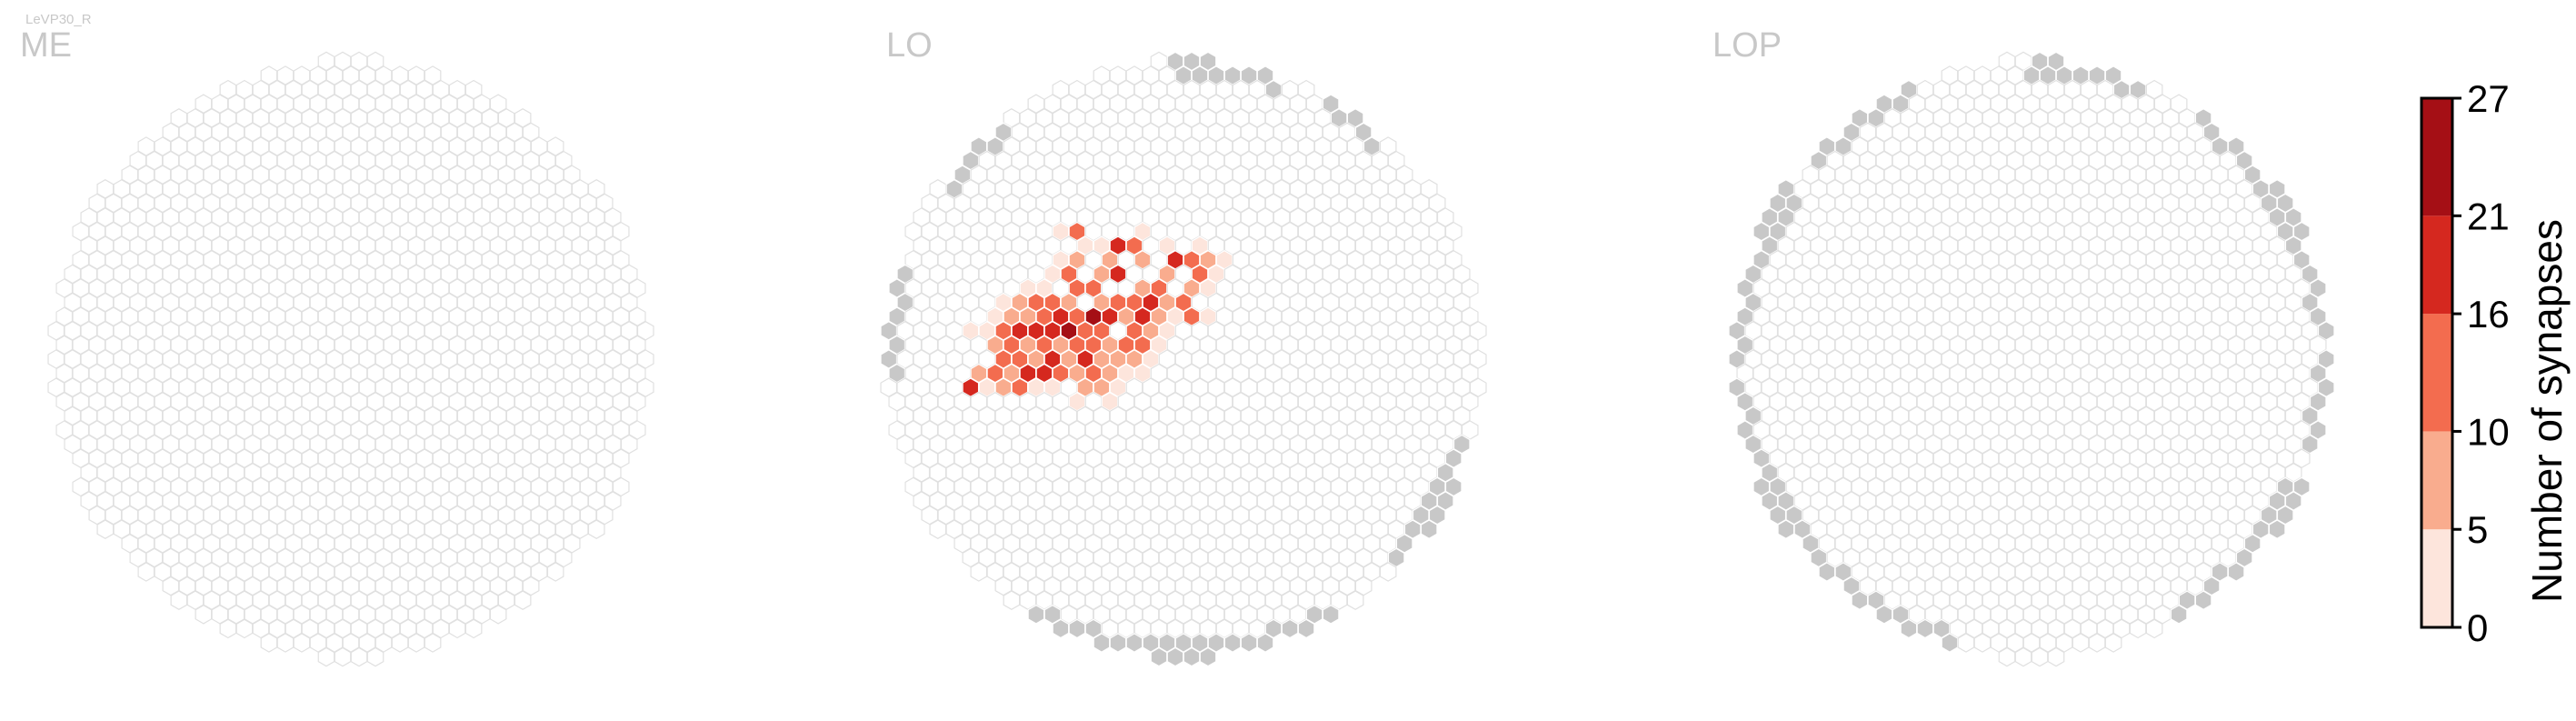 The height and width of the screenshot is (721, 2576). I want to click on panel-title-lo: LO, so click(909, 45).